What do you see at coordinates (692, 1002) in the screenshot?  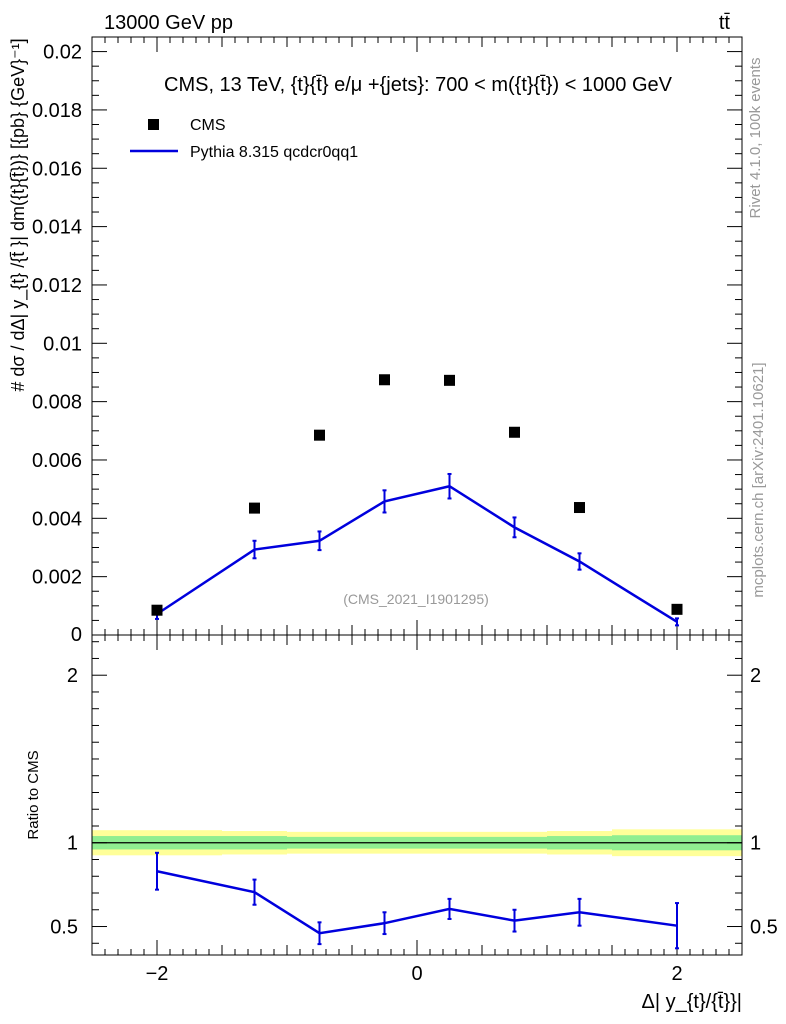 I see `x-axis-label: Δ| y_{t}/{t̄}}|` at bounding box center [692, 1002].